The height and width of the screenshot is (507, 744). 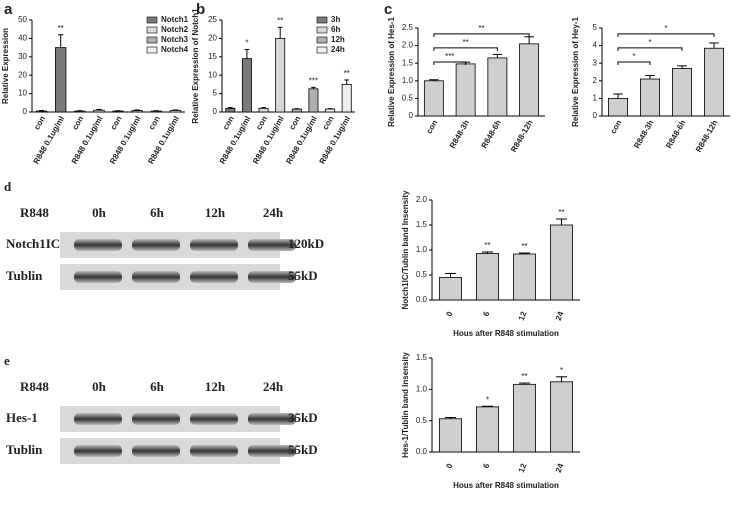 I want to click on panel-letter: c, so click(x=388, y=9).